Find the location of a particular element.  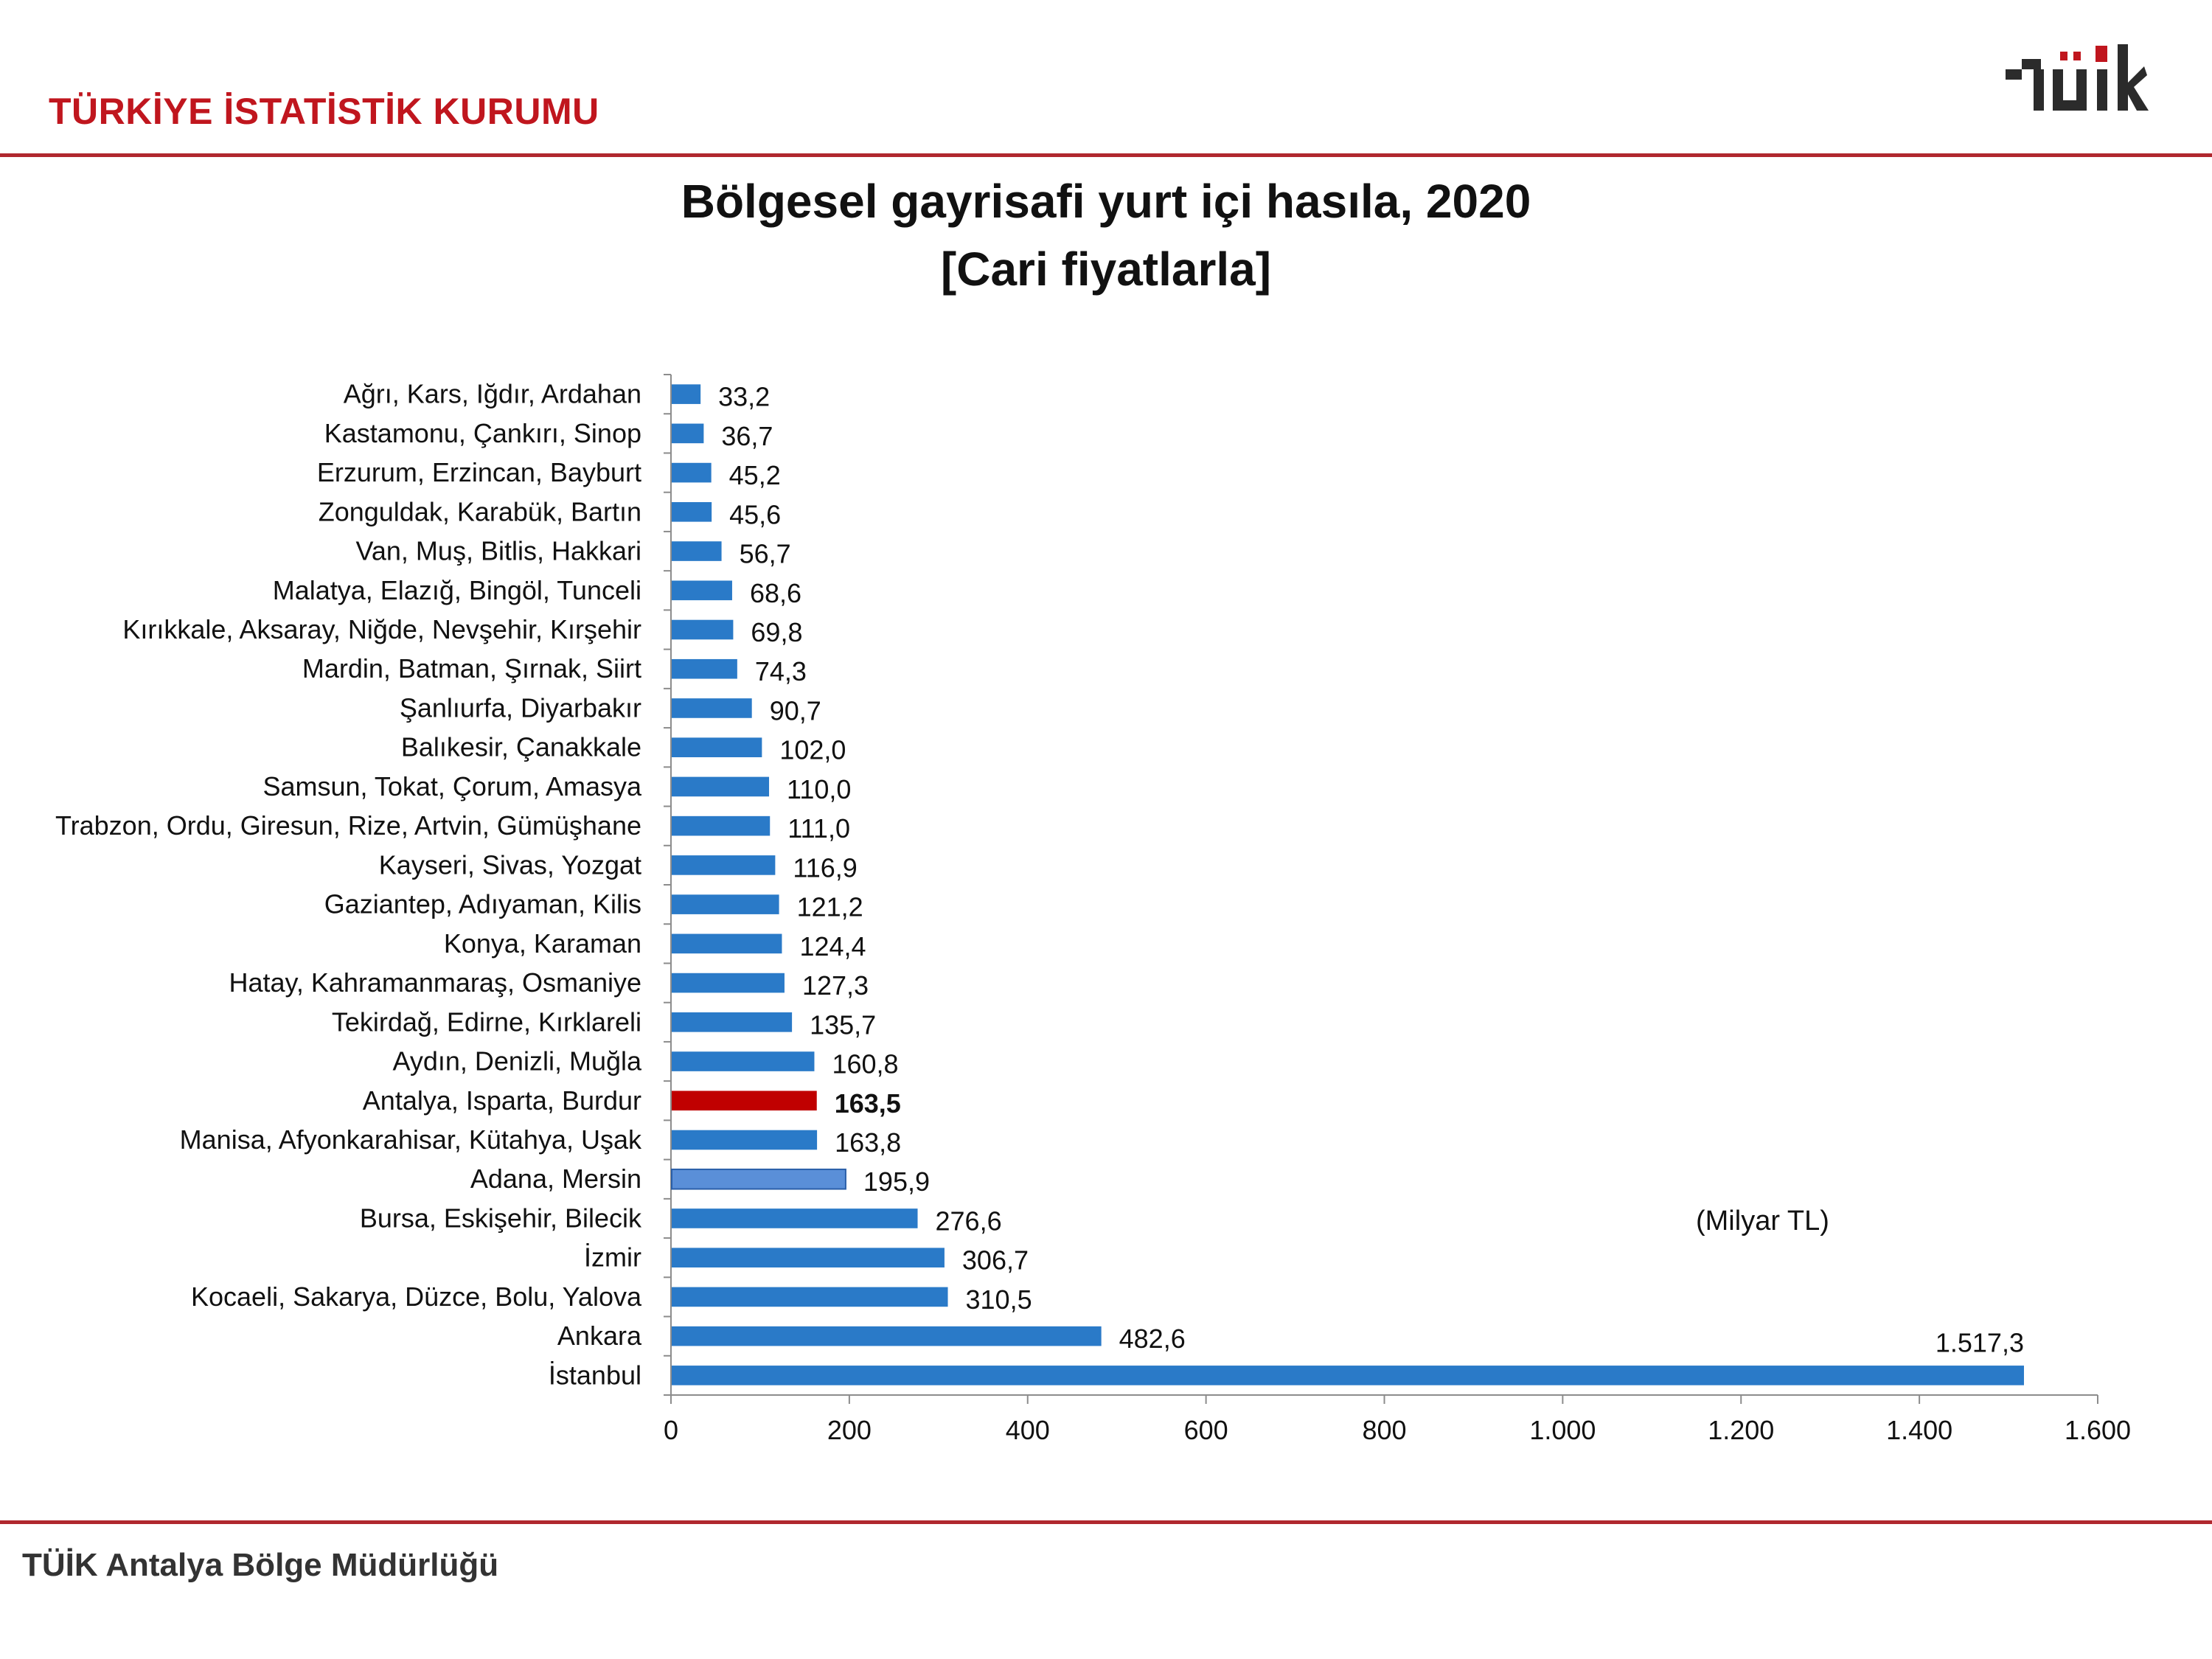

data-label: 124,4 is located at coordinates (832, 946).